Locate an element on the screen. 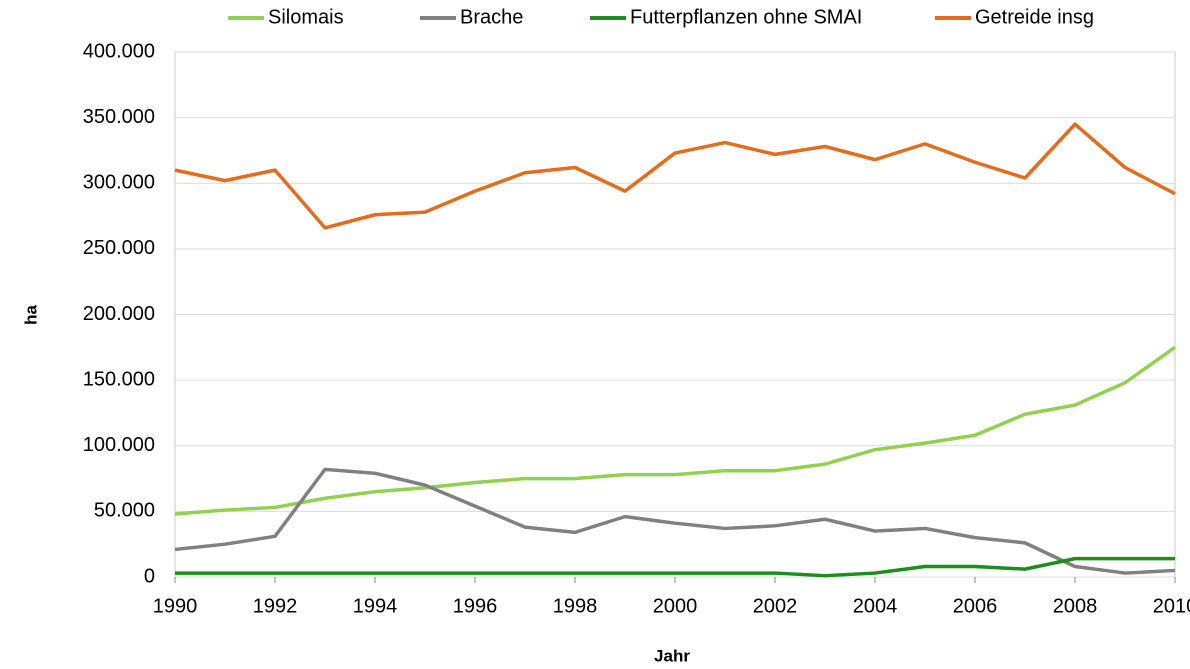 This screenshot has width=1190, height=669. x-tick-label: 1996 is located at coordinates (475, 606).